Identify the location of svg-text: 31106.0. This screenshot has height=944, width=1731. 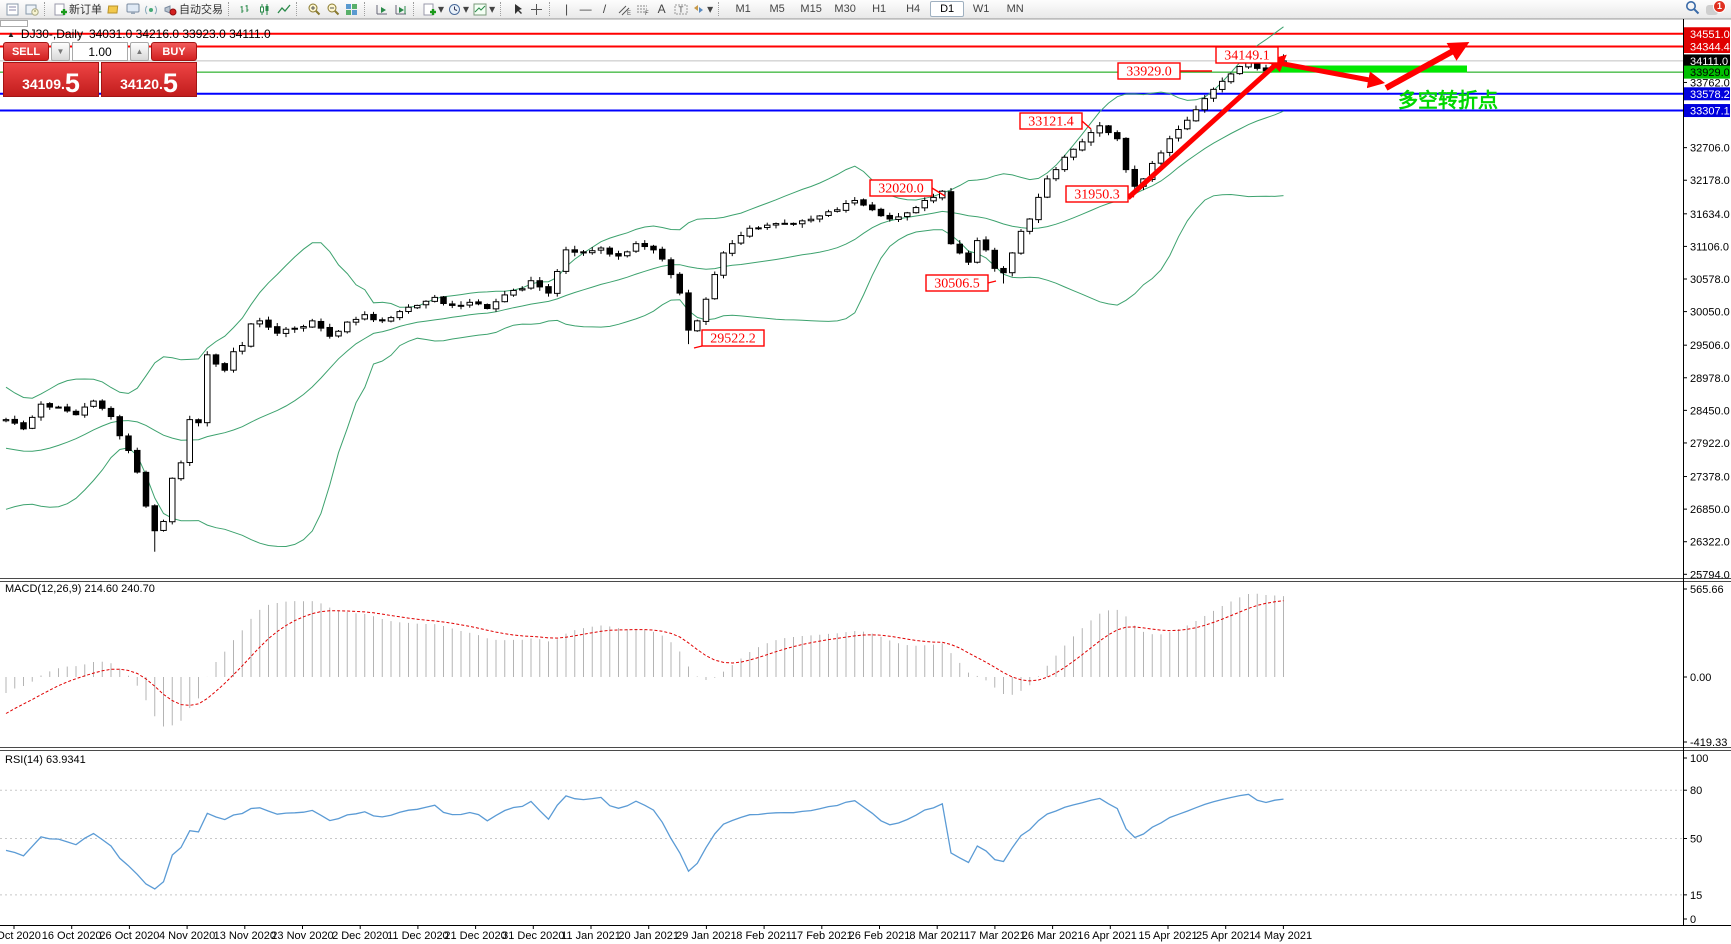
(1709, 247).